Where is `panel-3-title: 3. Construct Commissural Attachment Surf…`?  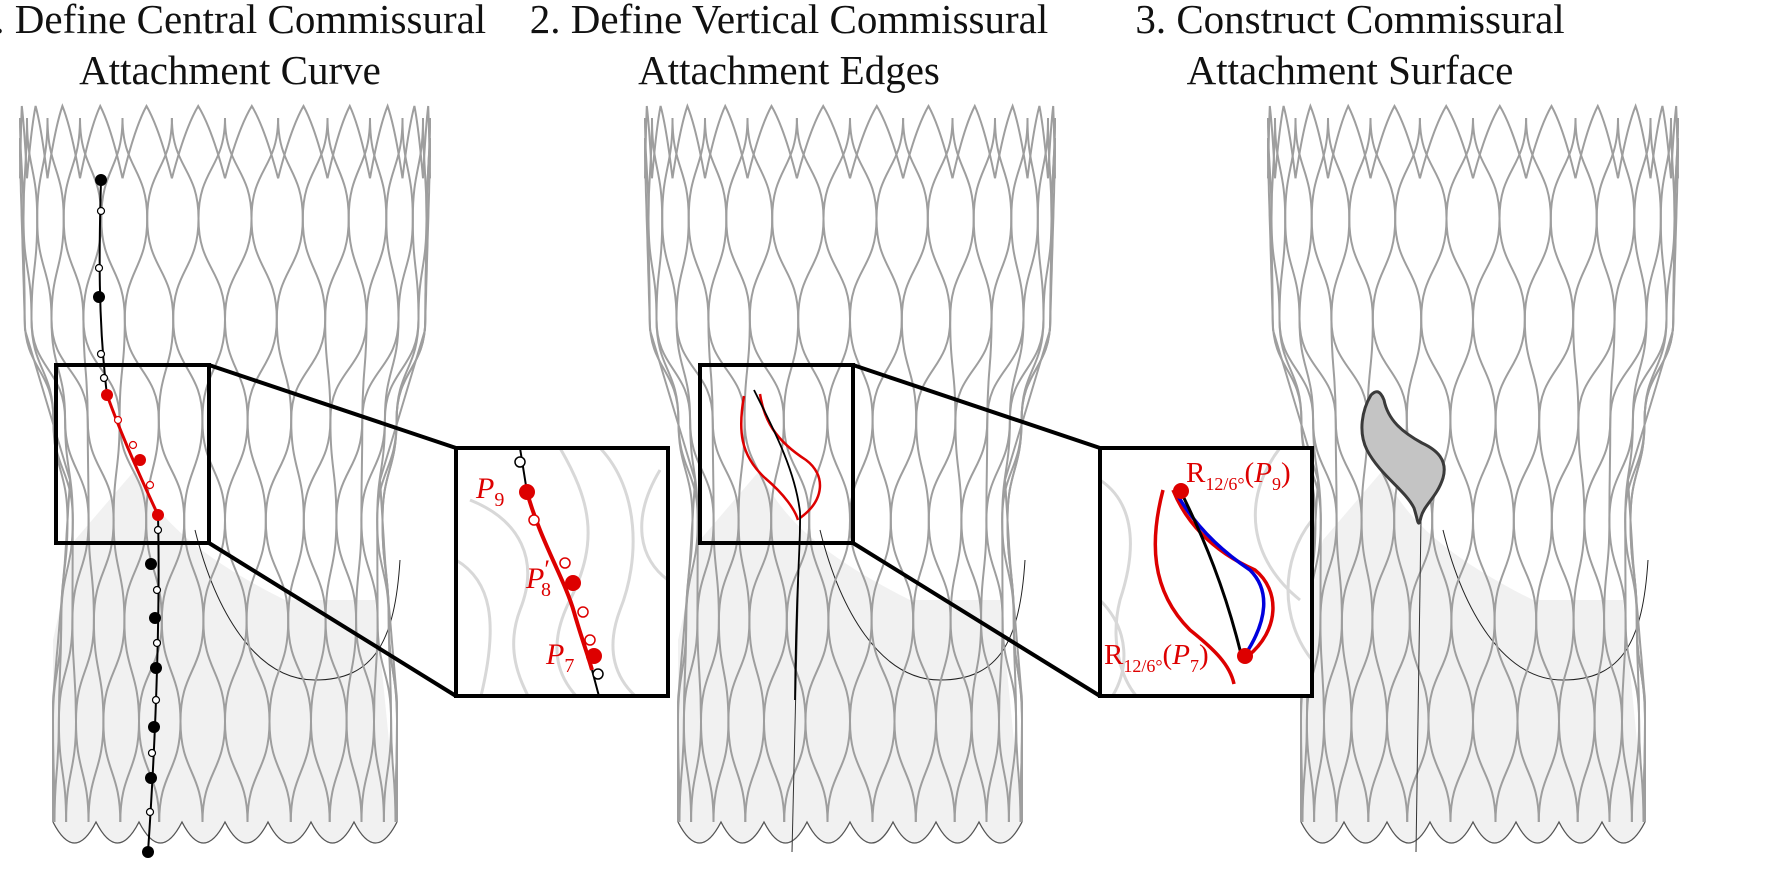
panel-3-title: 3. Construct Commissural Attachment Surf… is located at coordinates (1350, 48).